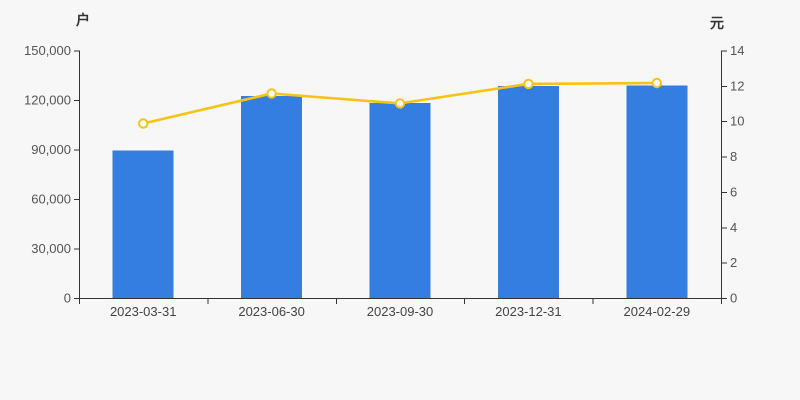  What do you see at coordinates (733, 227) in the screenshot?
I see `right-axis-tick-label: 4` at bounding box center [733, 227].